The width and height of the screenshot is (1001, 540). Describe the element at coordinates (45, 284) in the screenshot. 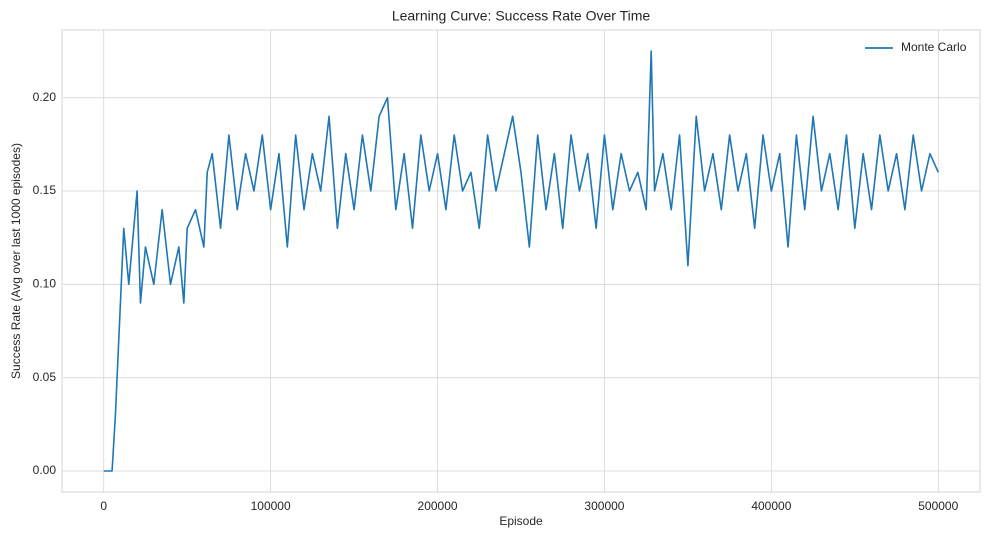

I see `y-tick-label: 0.10` at that location.